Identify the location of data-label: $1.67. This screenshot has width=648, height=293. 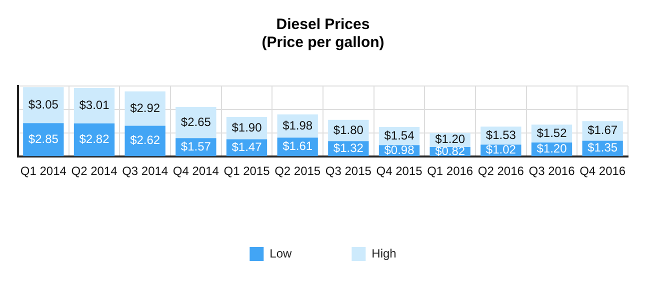
(603, 130).